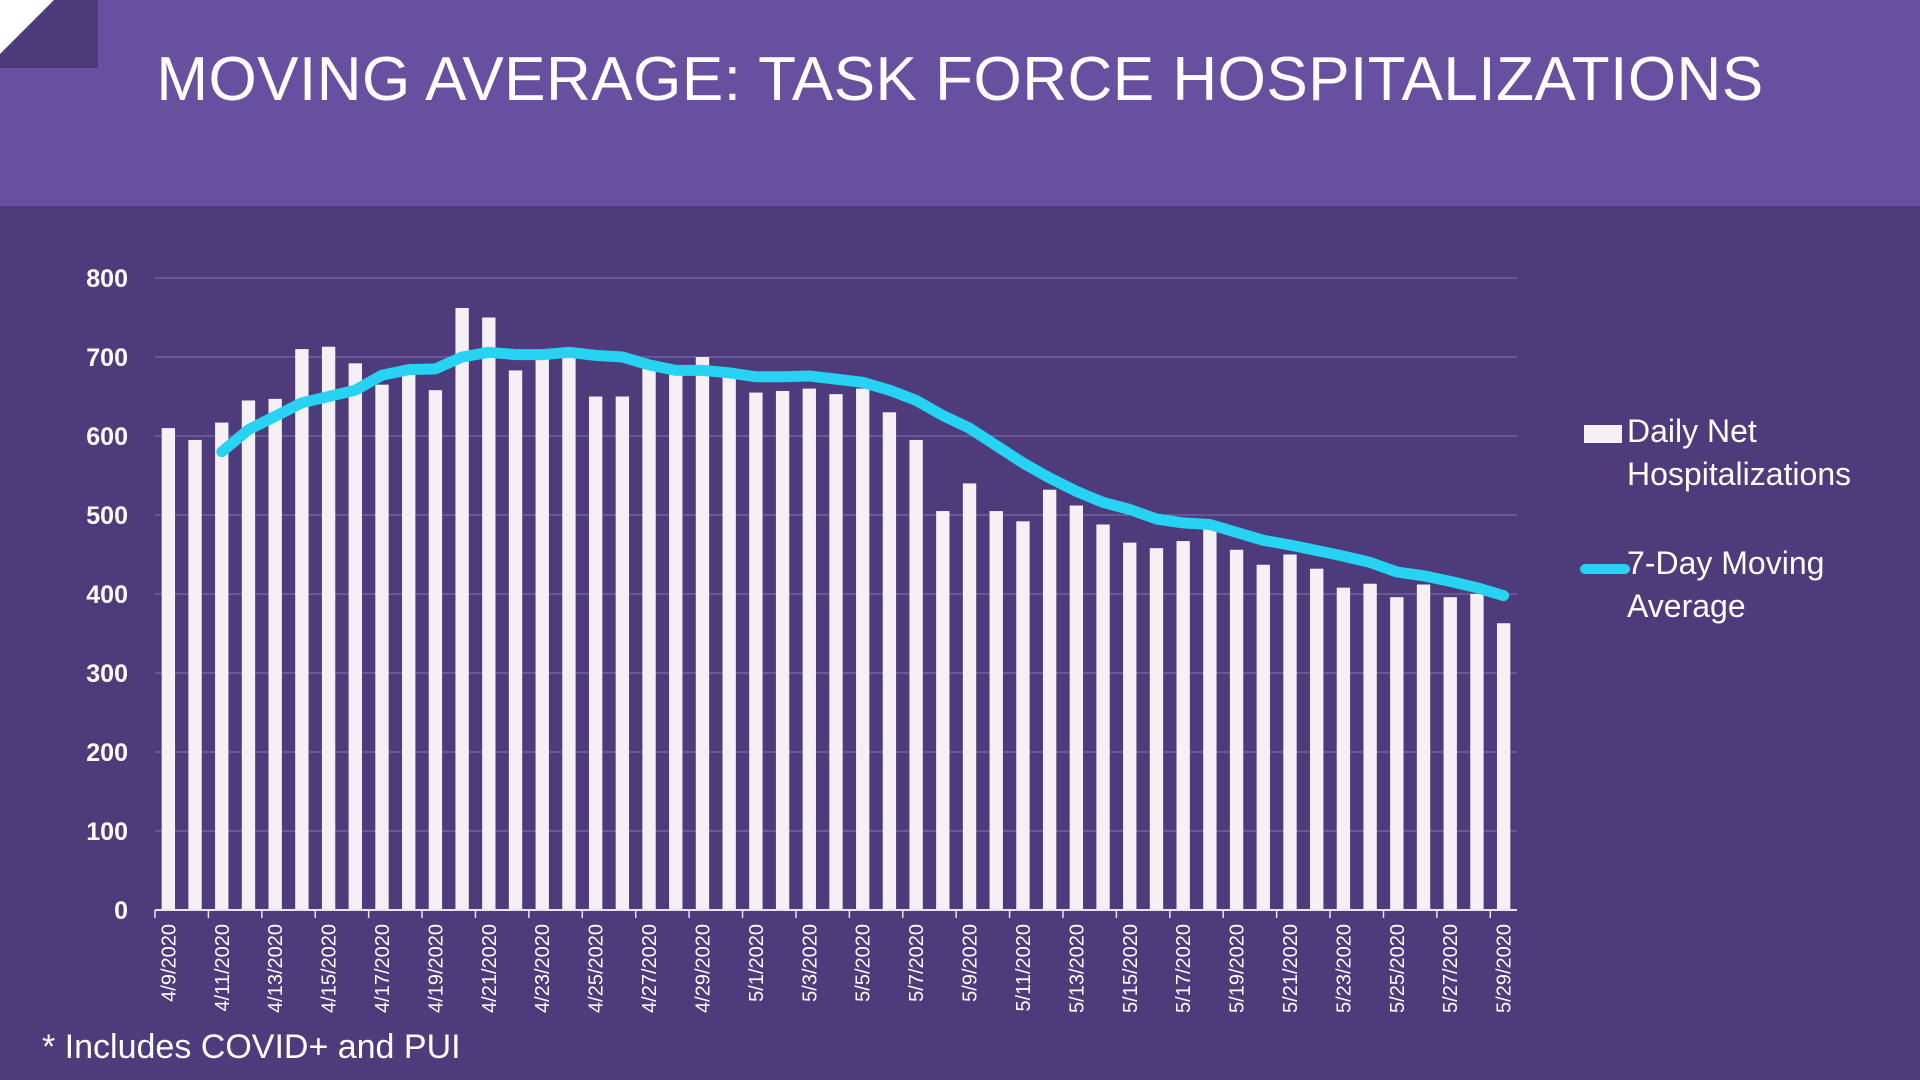 This screenshot has width=1920, height=1080. I want to click on x-tick-label: 4/29/2020, so click(704, 968).